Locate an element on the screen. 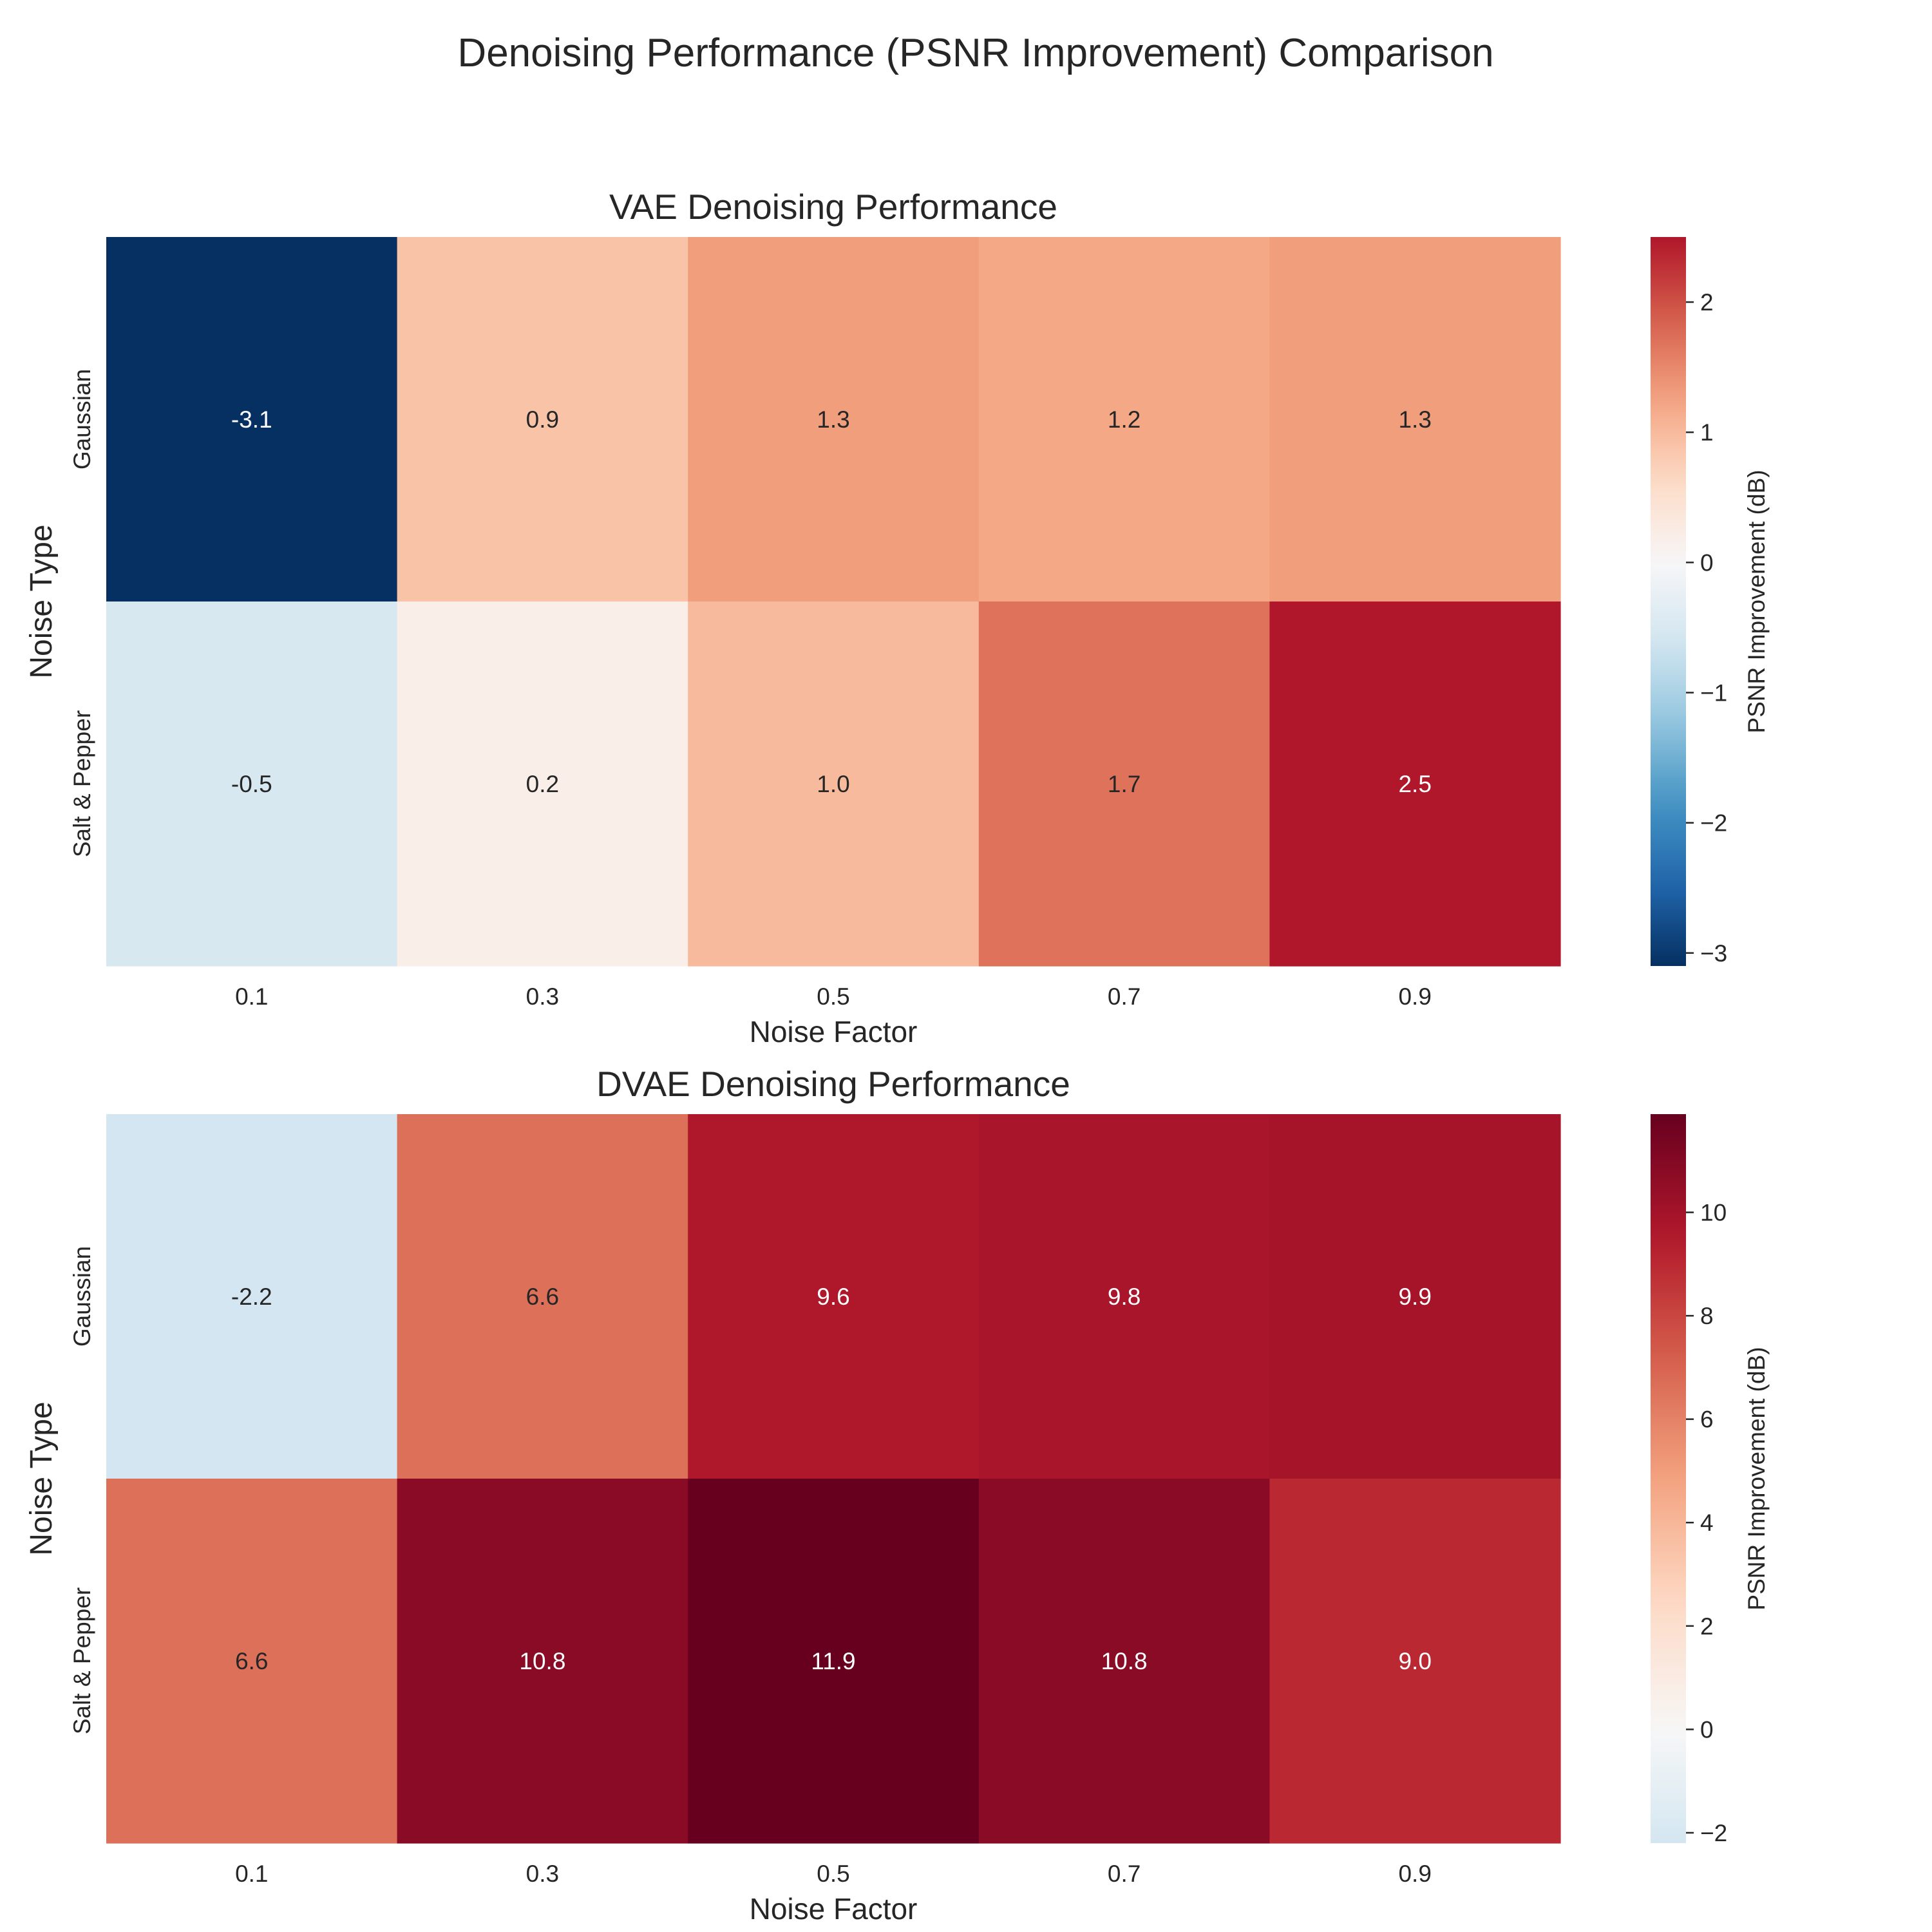  cell-value-label: 9.0 is located at coordinates (1415, 1661).